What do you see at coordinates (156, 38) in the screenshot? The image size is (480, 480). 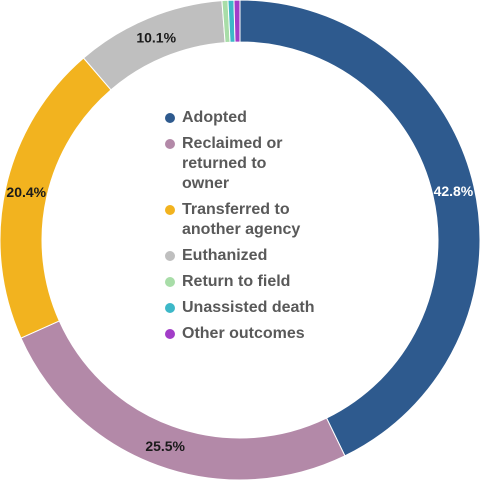 I see `data-label-euthanized: 10.1%` at bounding box center [156, 38].